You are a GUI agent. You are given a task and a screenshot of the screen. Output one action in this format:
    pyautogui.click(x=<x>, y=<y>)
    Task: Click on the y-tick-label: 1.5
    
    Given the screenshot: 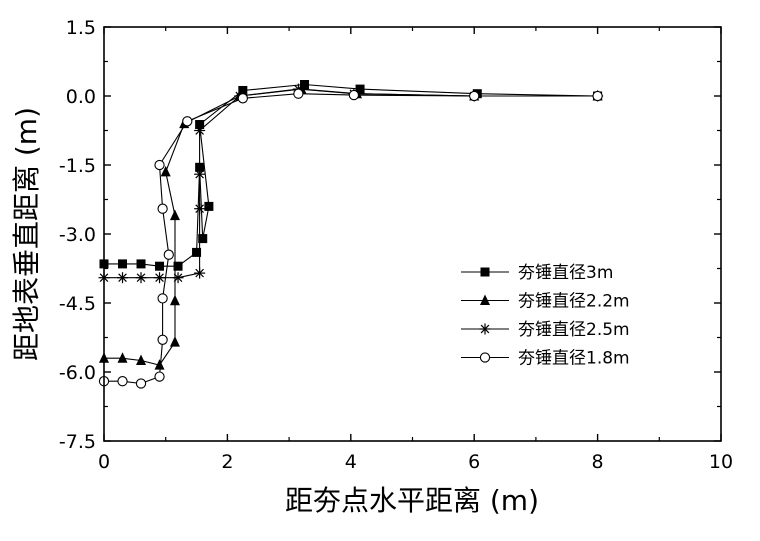 What is the action you would take?
    pyautogui.click(x=81, y=28)
    